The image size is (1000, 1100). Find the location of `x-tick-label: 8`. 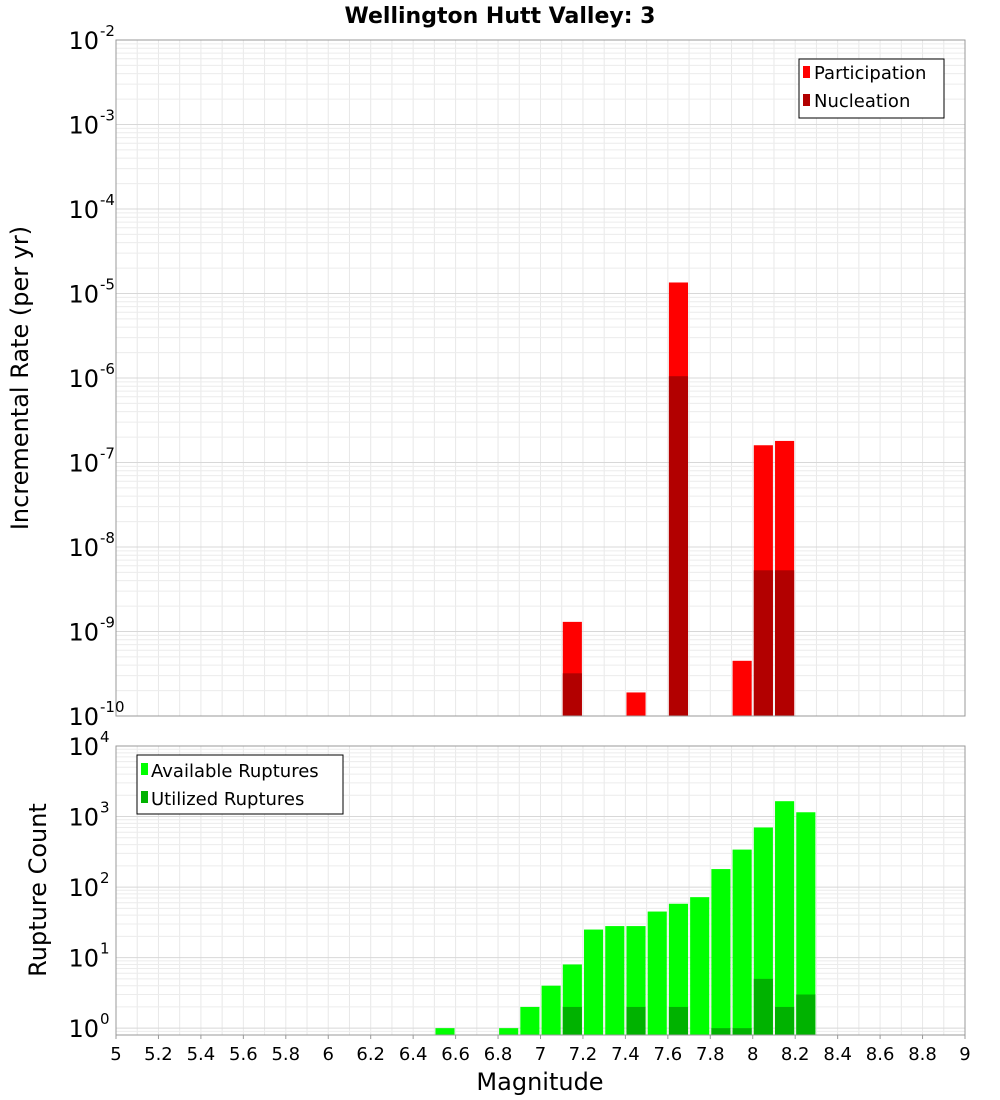

x-tick-label: 8 is located at coordinates (752, 1054).